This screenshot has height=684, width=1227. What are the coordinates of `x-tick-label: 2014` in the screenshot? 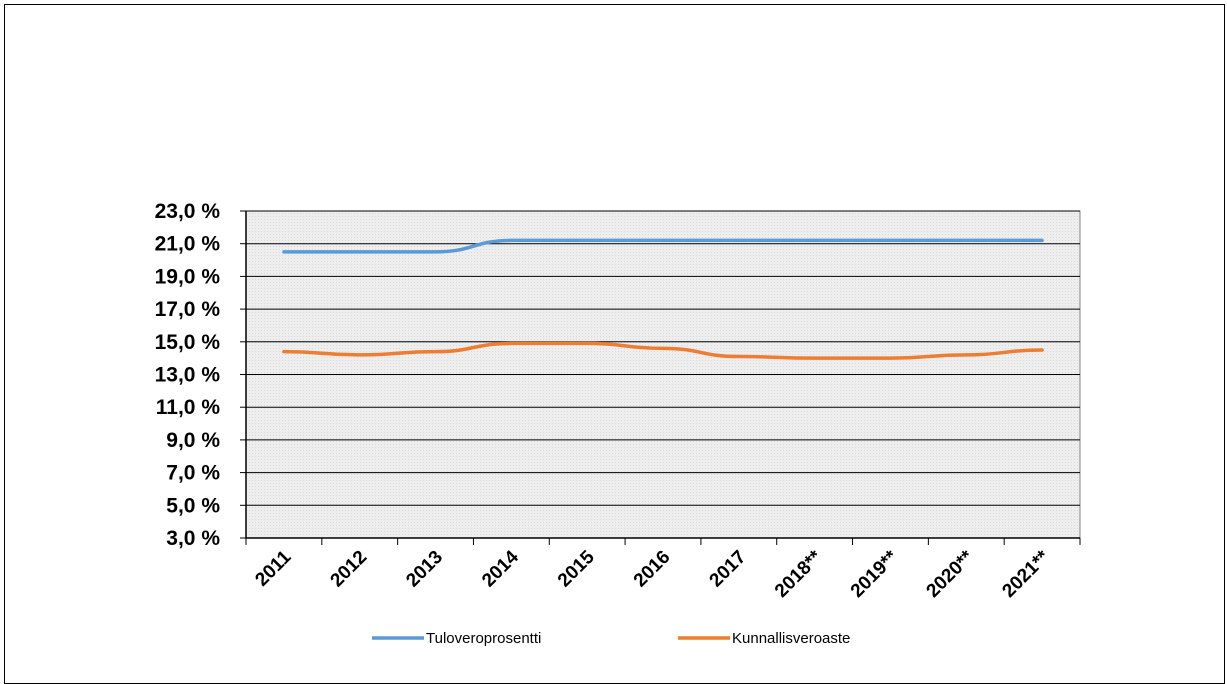 It's located at (500, 568).